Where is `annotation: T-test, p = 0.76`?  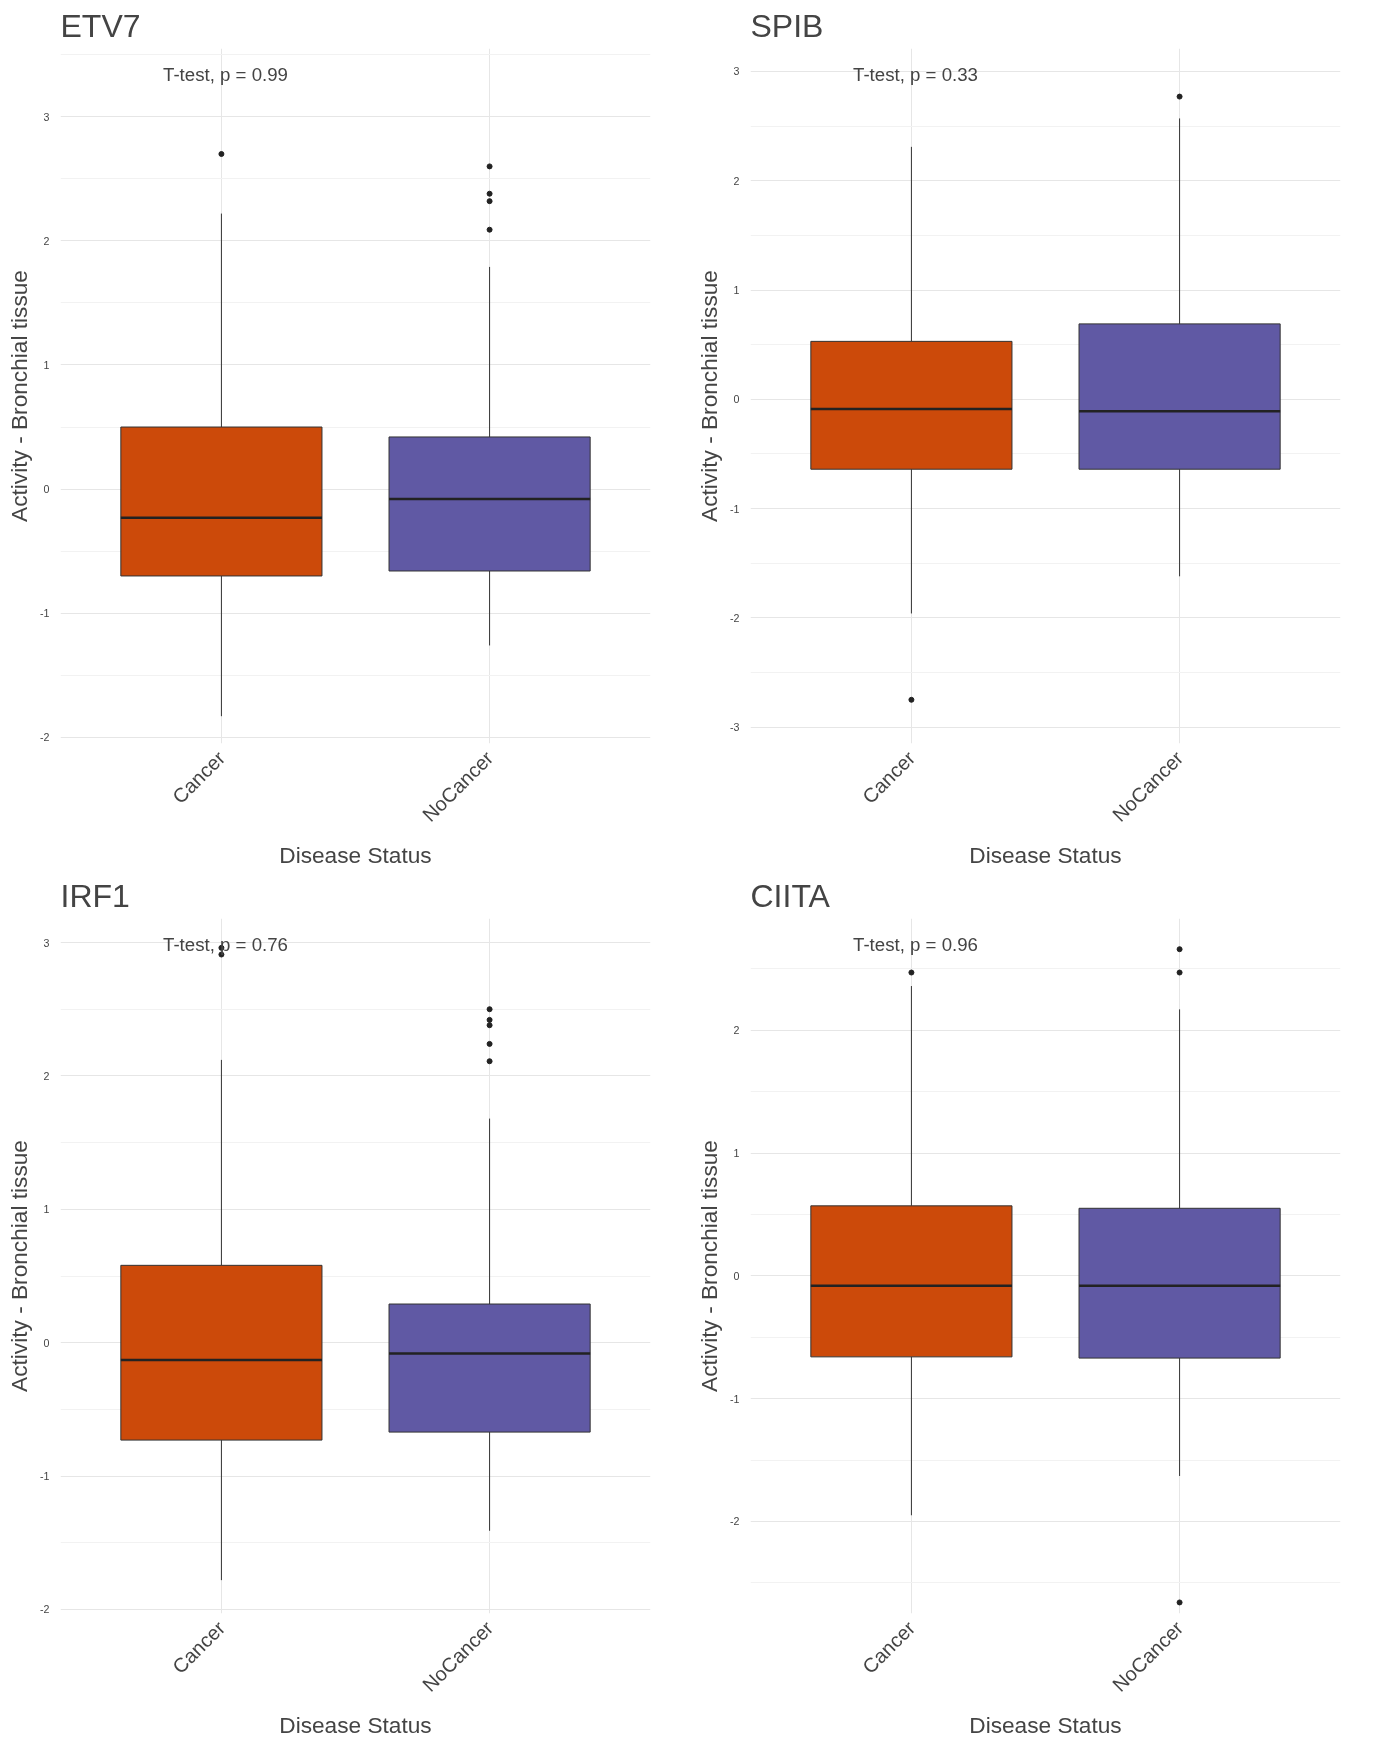
annotation: T-test, p = 0.76 is located at coordinates (225, 944).